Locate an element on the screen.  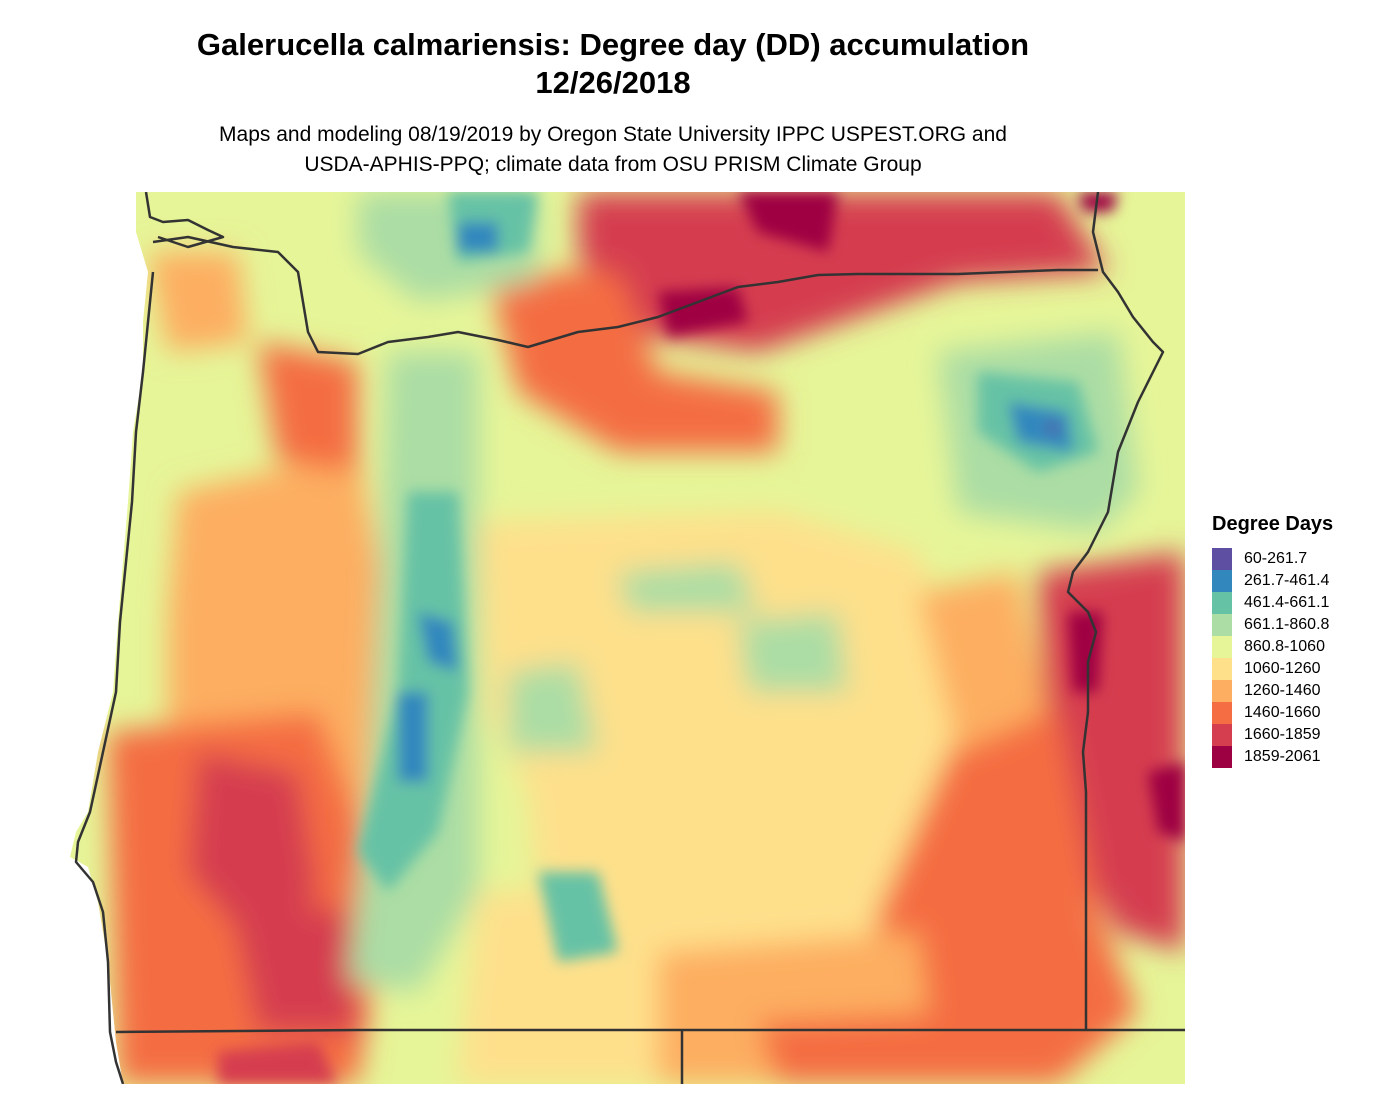
legend-label: 1859-2061 is located at coordinates (1282, 756).